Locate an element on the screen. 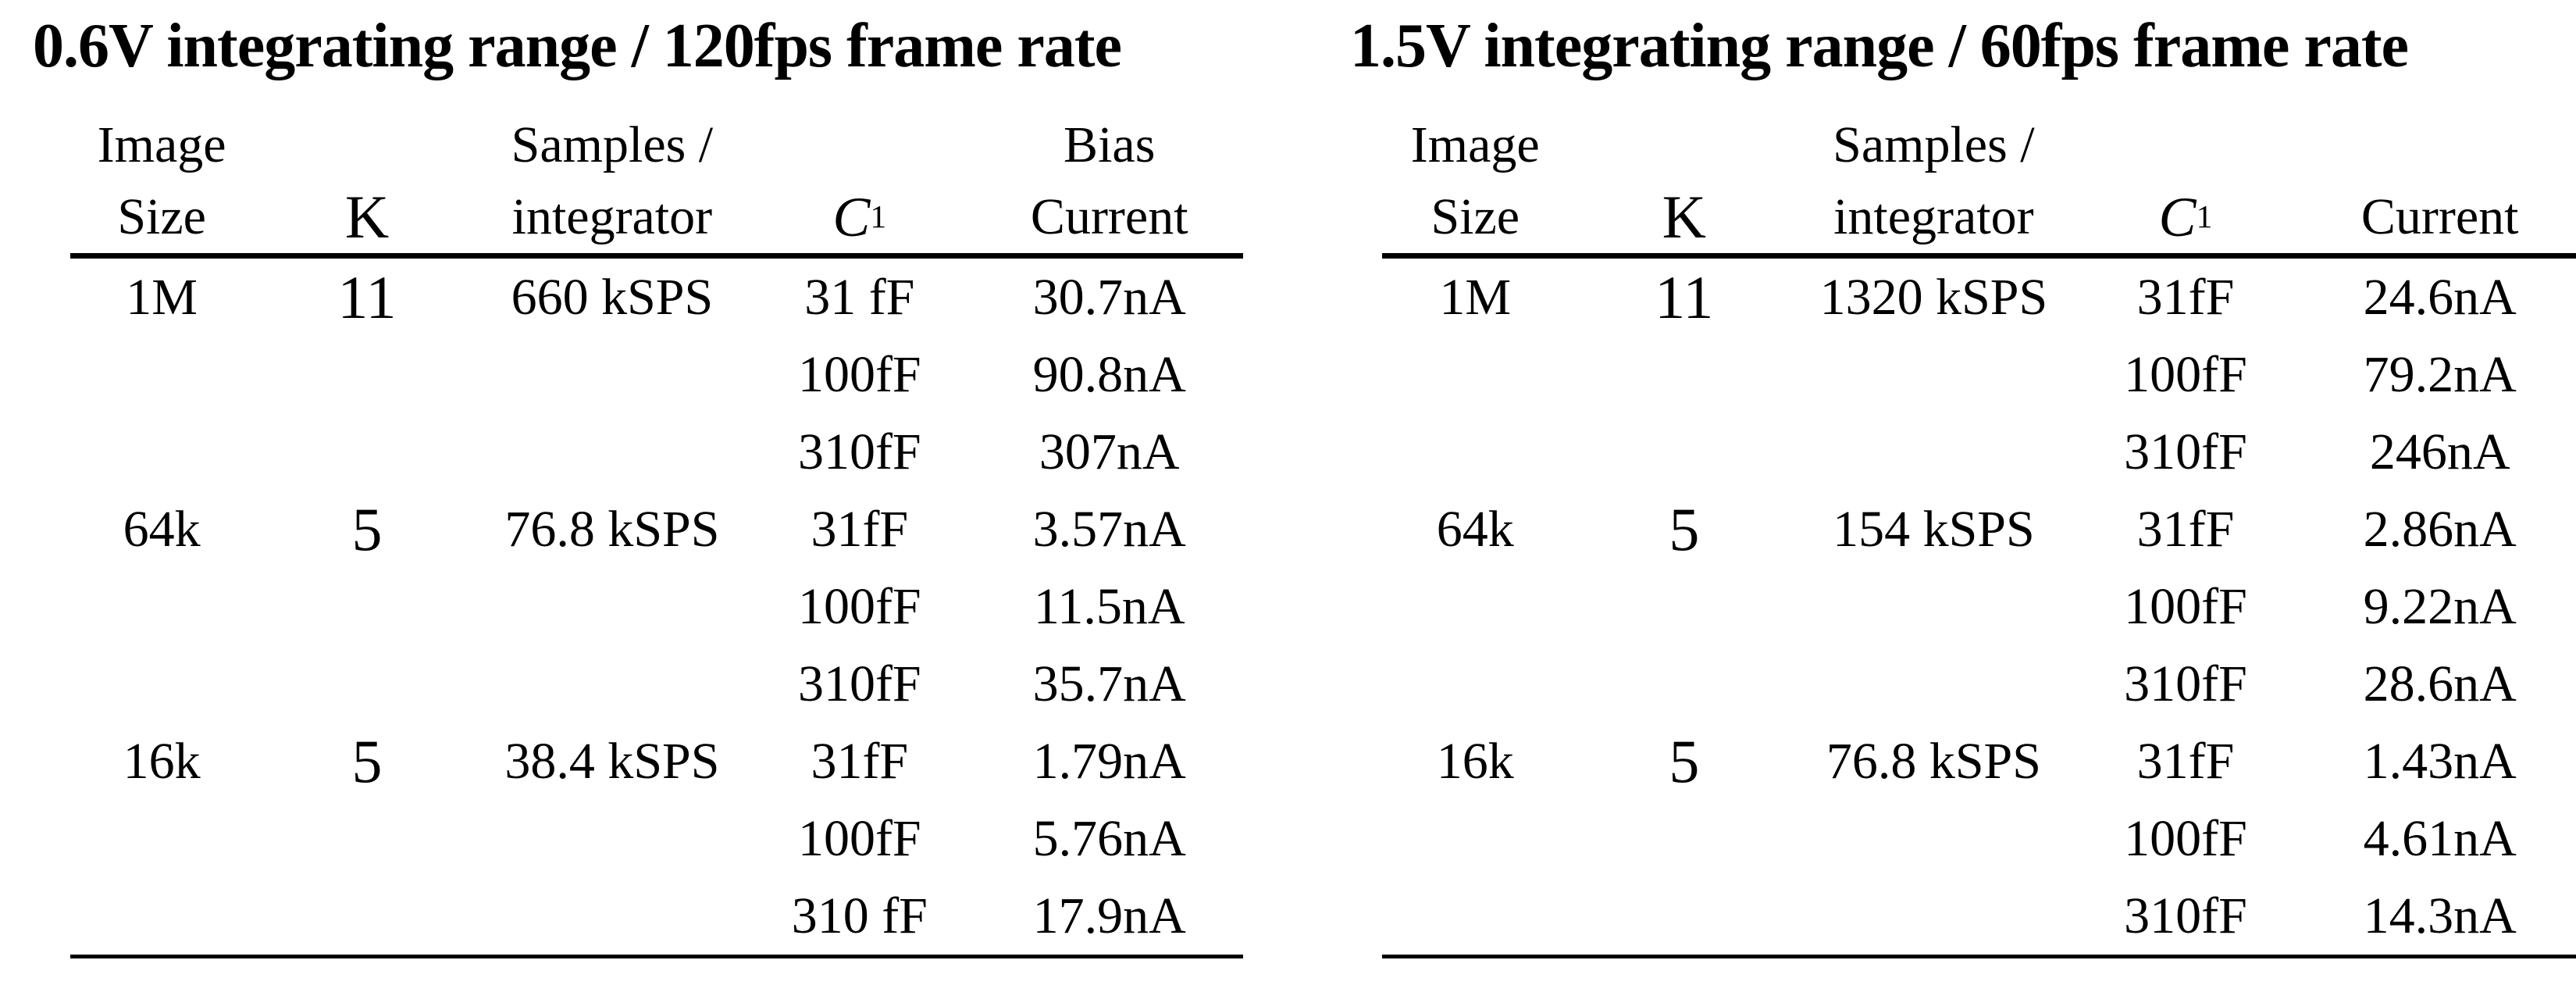  cell-current: 79.2nA is located at coordinates (2440, 374).